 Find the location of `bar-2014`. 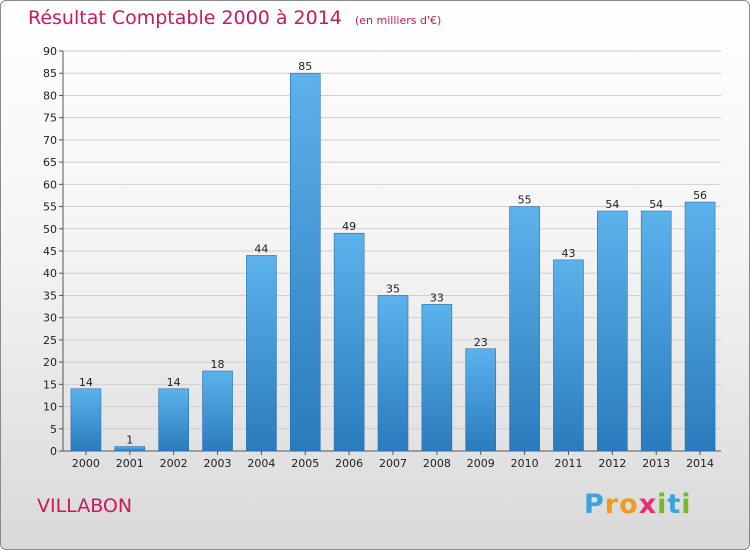

bar-2014 is located at coordinates (700, 326).